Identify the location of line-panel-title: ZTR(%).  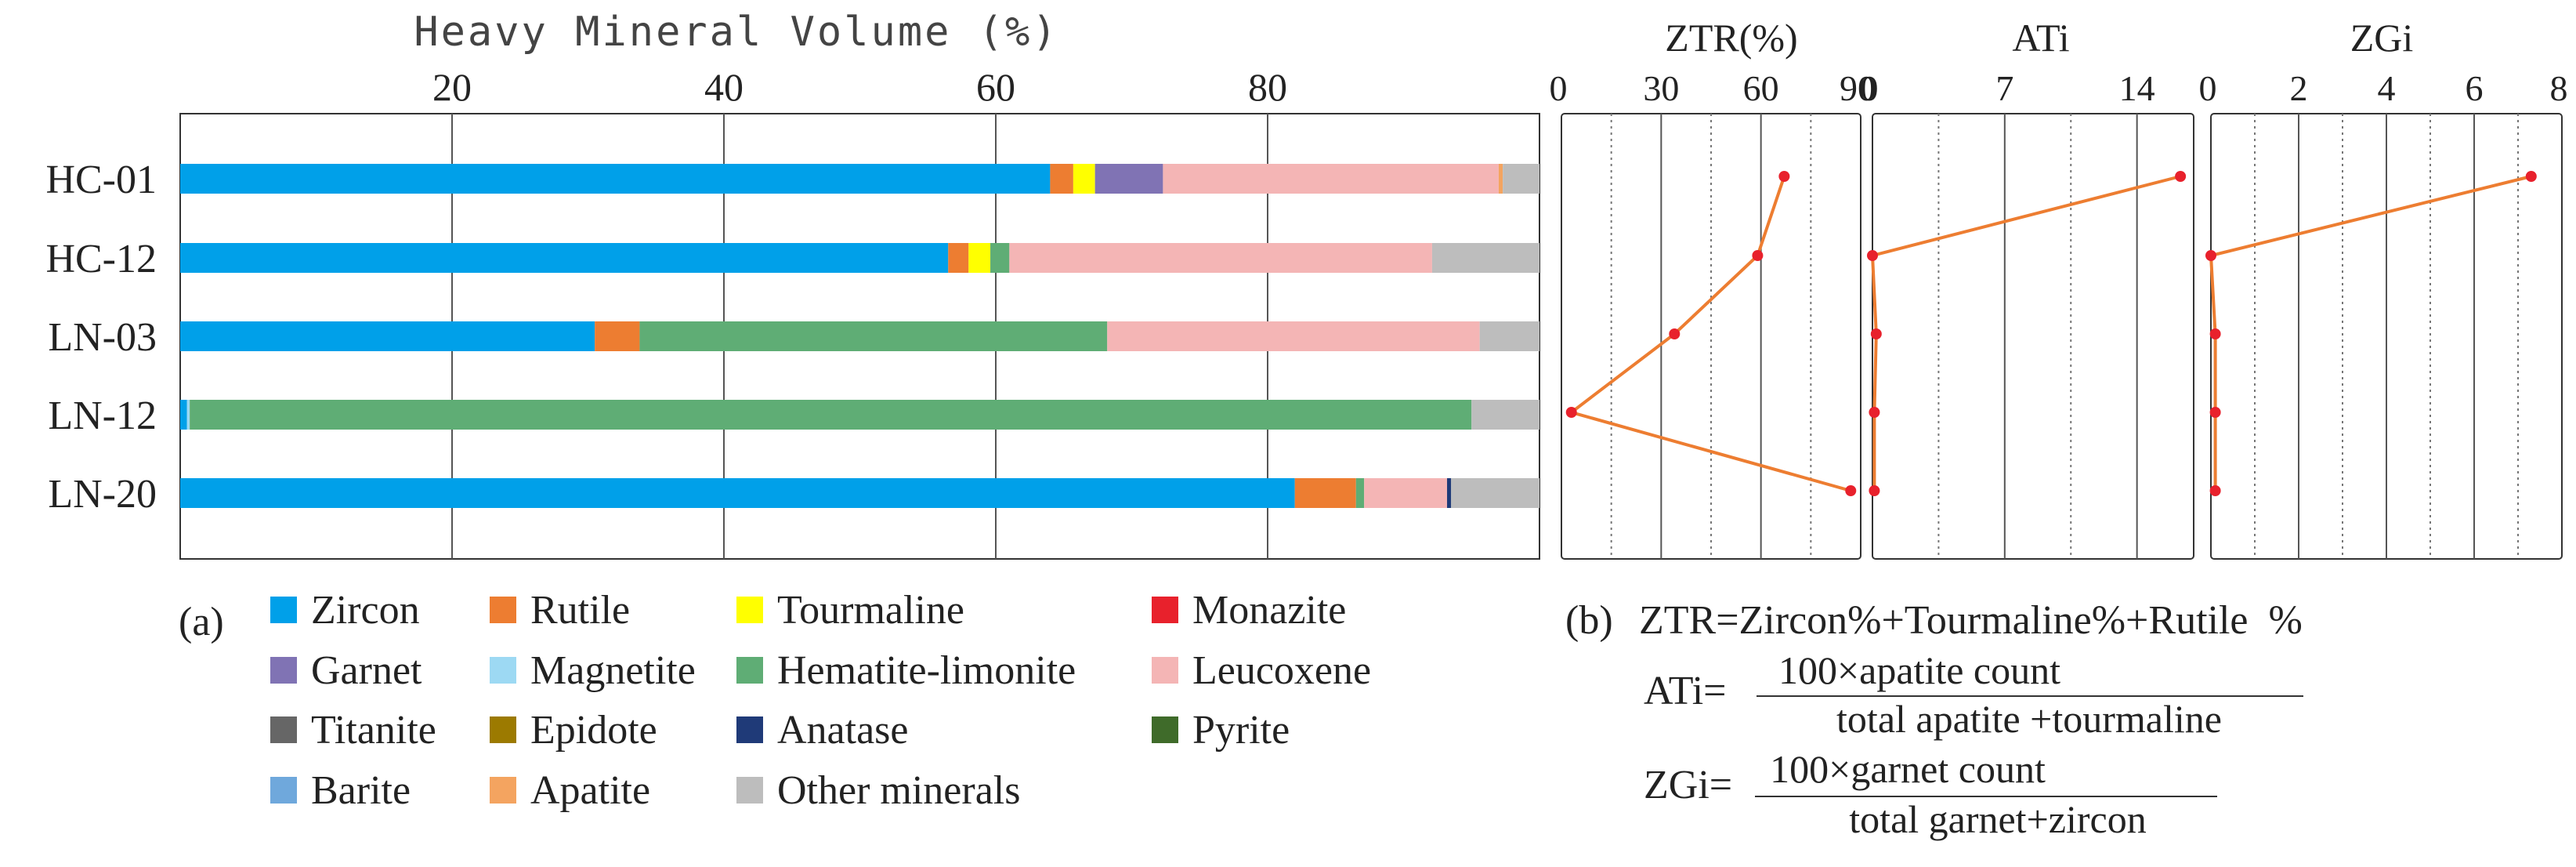
(1731, 38).